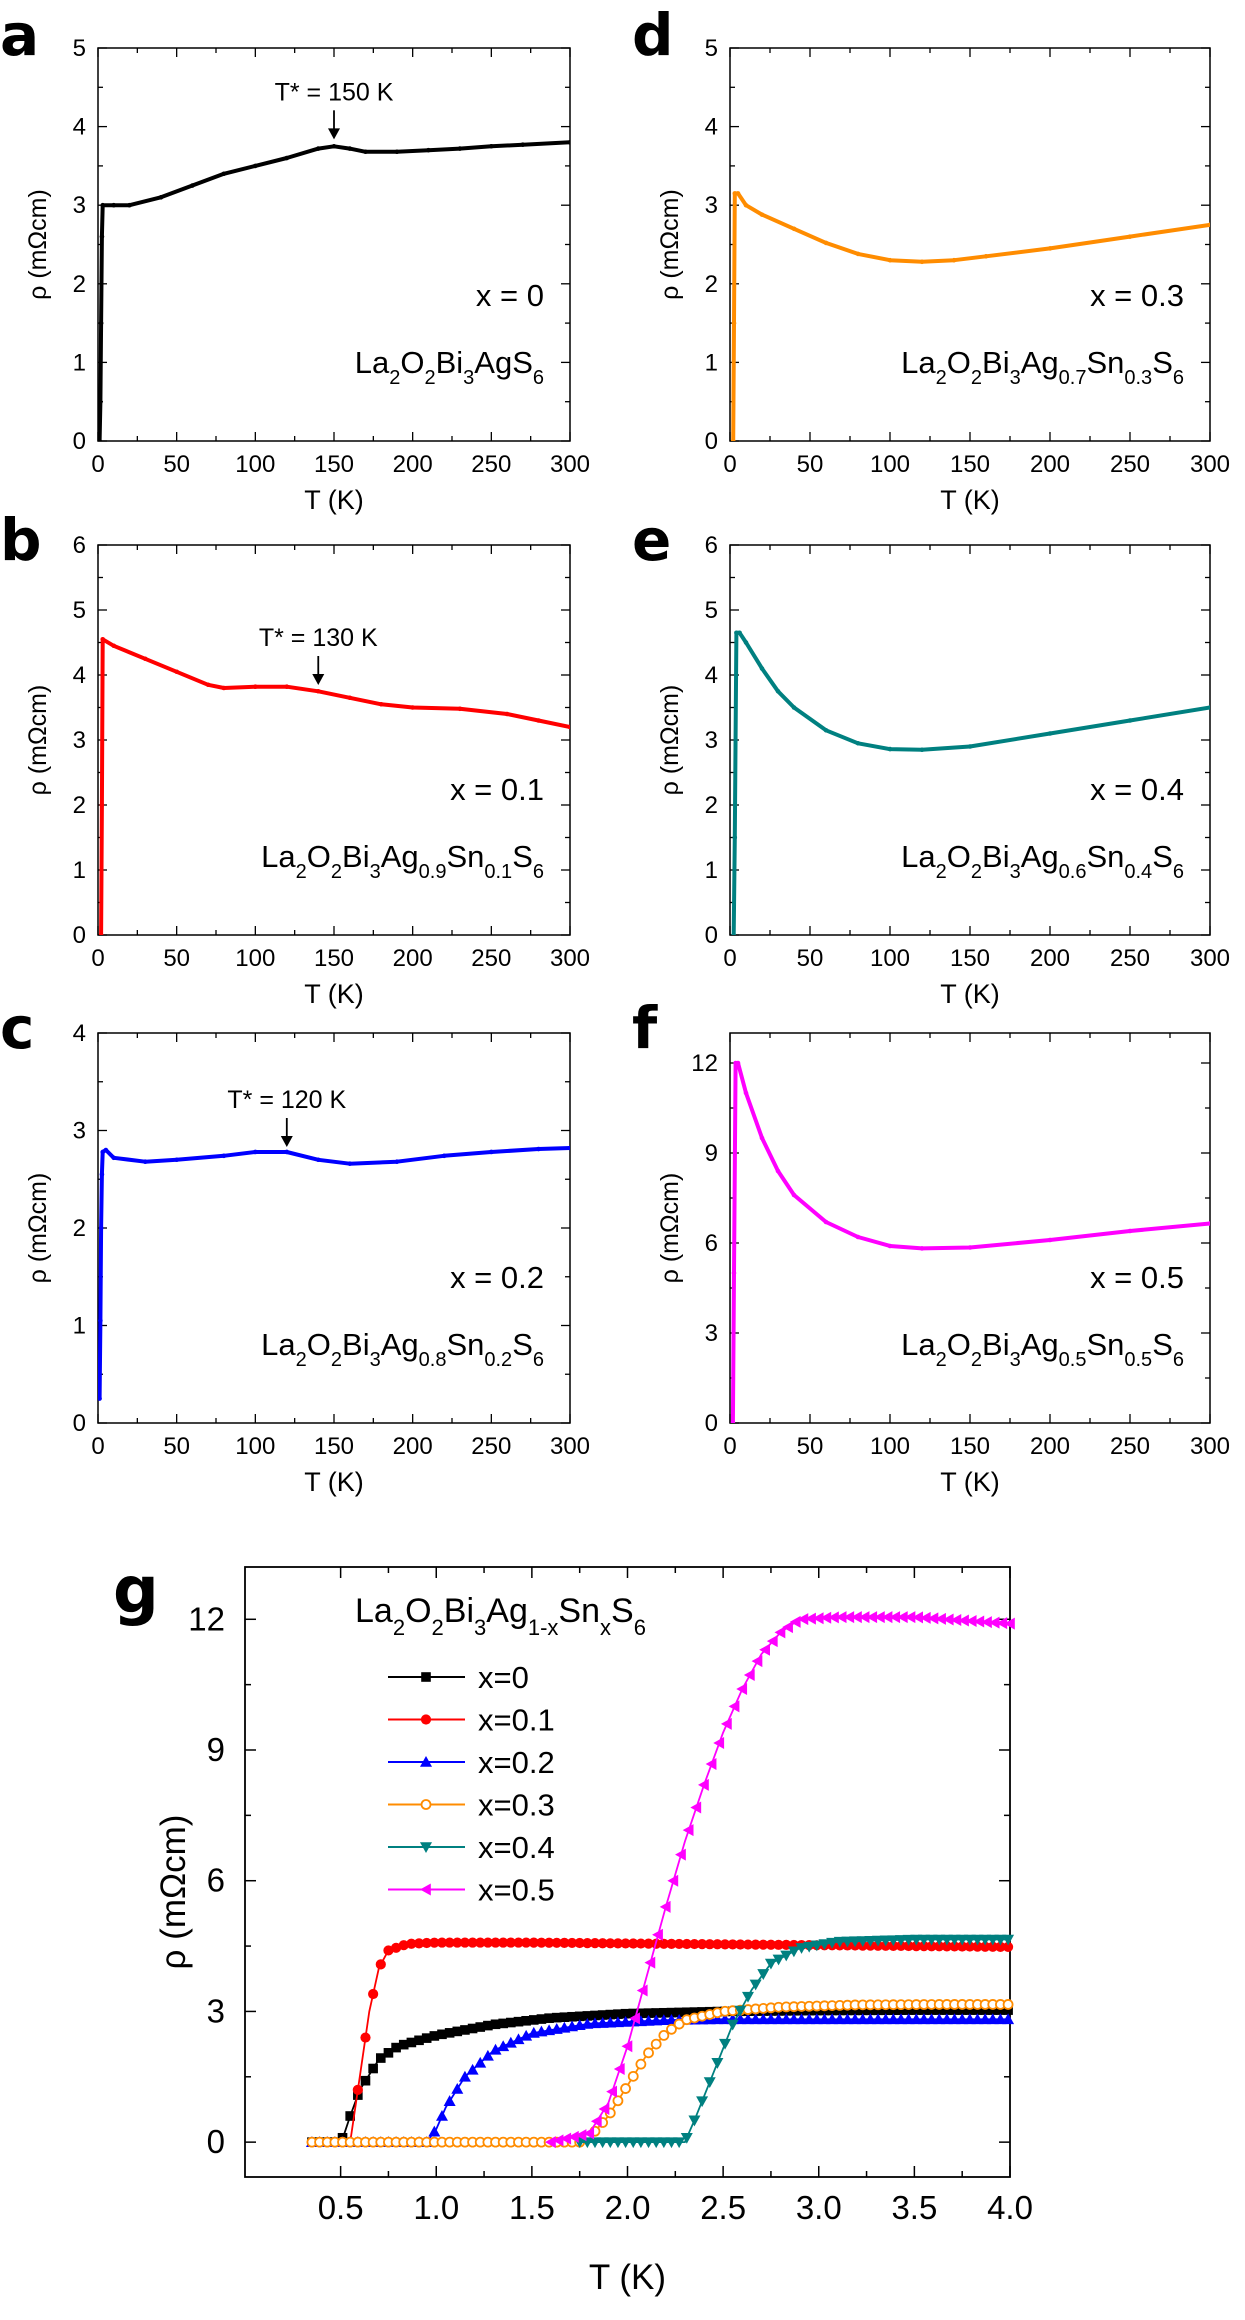  I want to click on arrow-head, so click(334, 134).